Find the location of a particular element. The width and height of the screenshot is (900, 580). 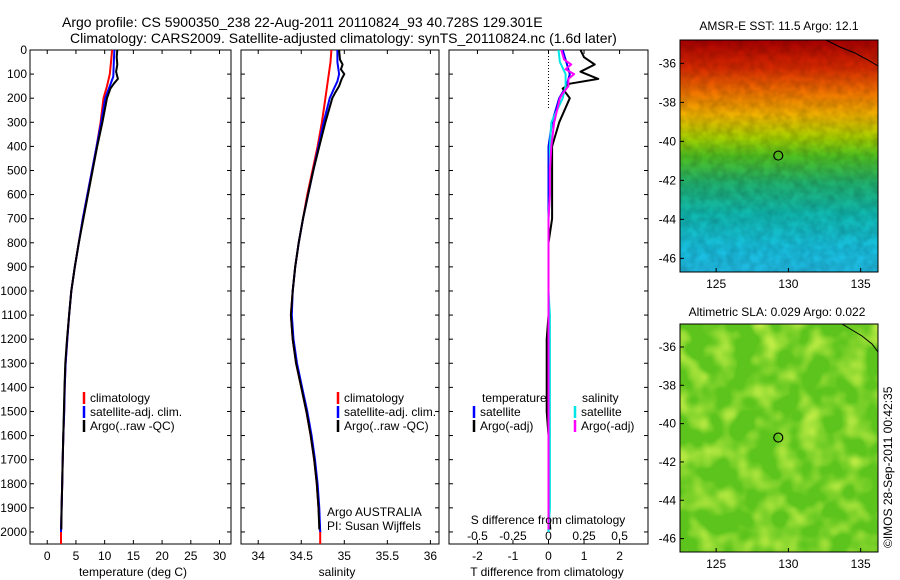

x-tick-label: 2 is located at coordinates (619, 556).